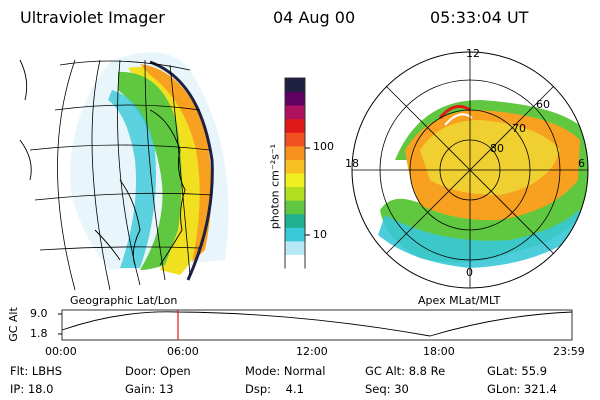 The image size is (600, 400). What do you see at coordinates (39, 333) in the screenshot?
I see `altitude-ytick-low: 1.8` at bounding box center [39, 333].